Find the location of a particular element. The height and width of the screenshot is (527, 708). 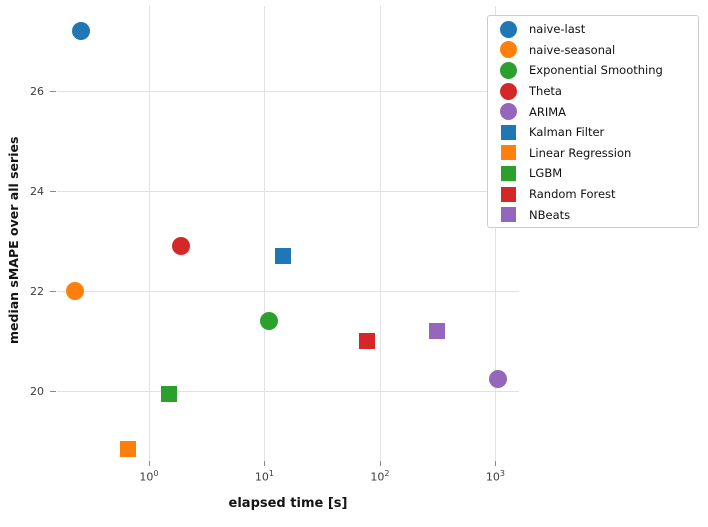

legend-item: Random Forest is located at coordinates (593, 194).